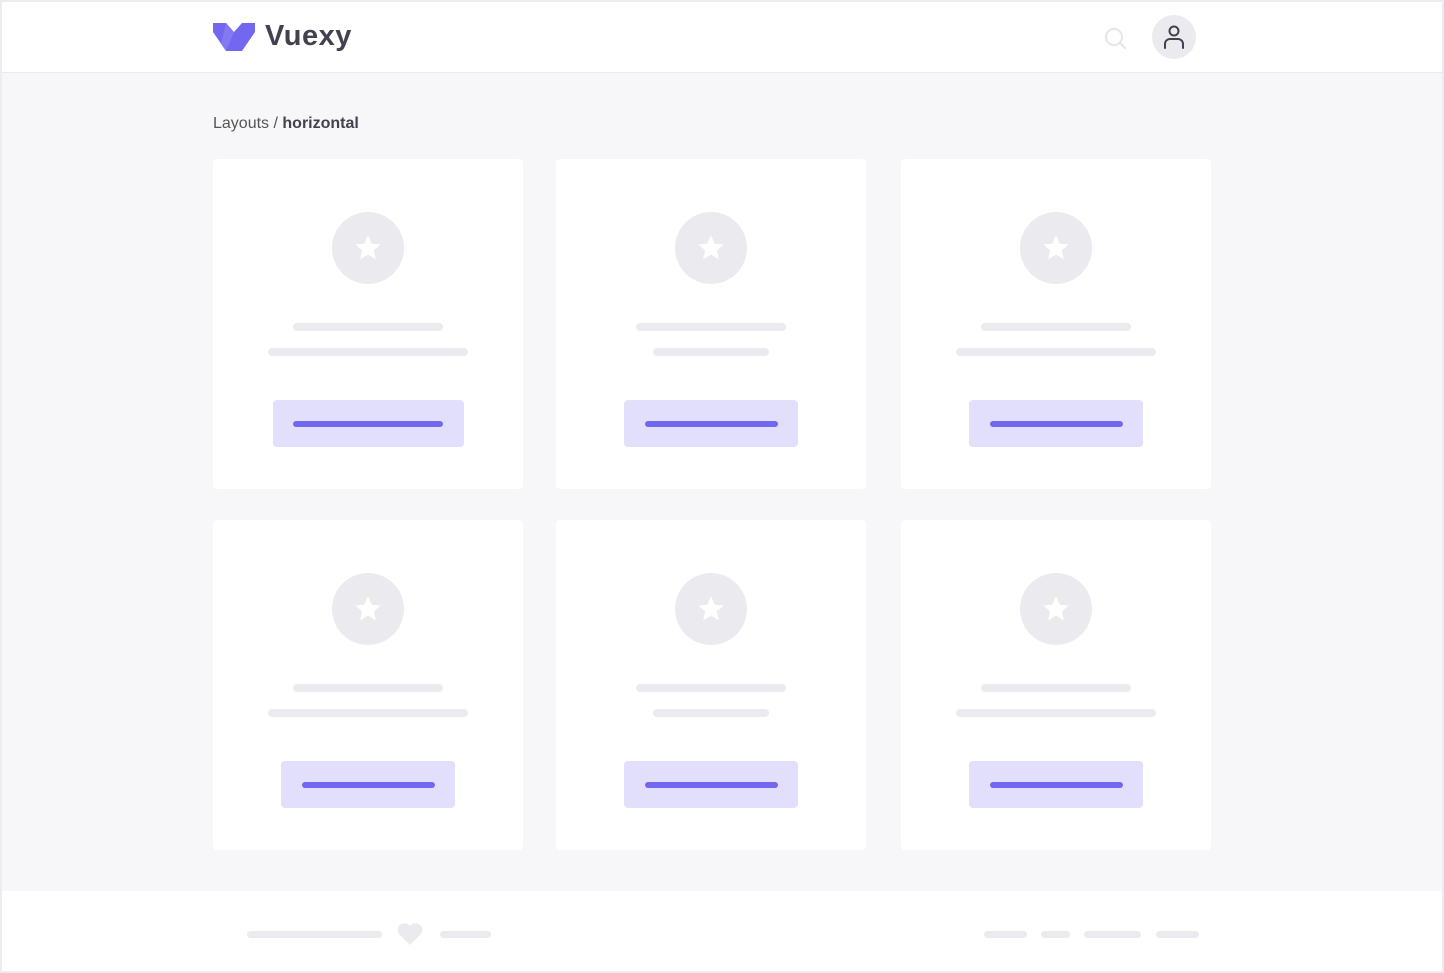 The width and height of the screenshot is (1444, 973). I want to click on breadcrumb-parent: Layouts, so click(241, 123).